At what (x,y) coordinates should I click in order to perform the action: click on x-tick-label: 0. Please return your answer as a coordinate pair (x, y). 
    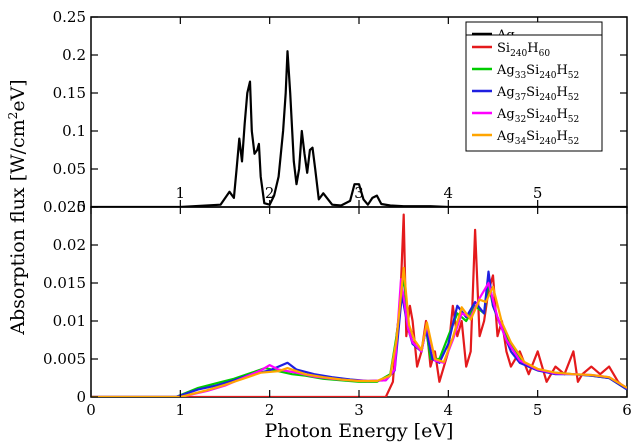
    Looking at the image, I should click on (91, 410).